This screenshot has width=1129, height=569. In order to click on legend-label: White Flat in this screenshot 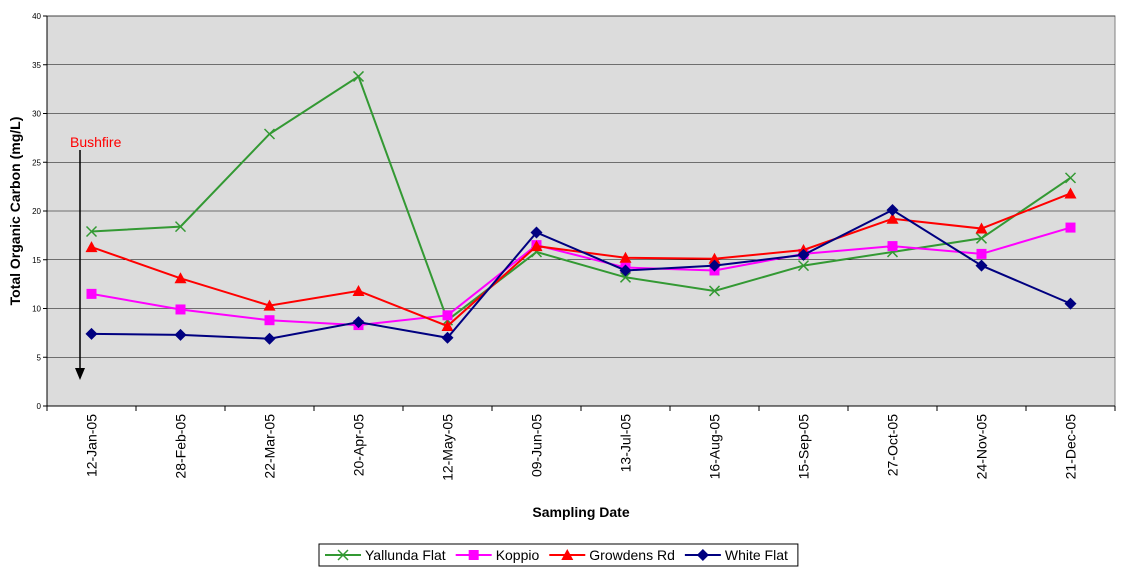, I will do `click(756, 555)`.